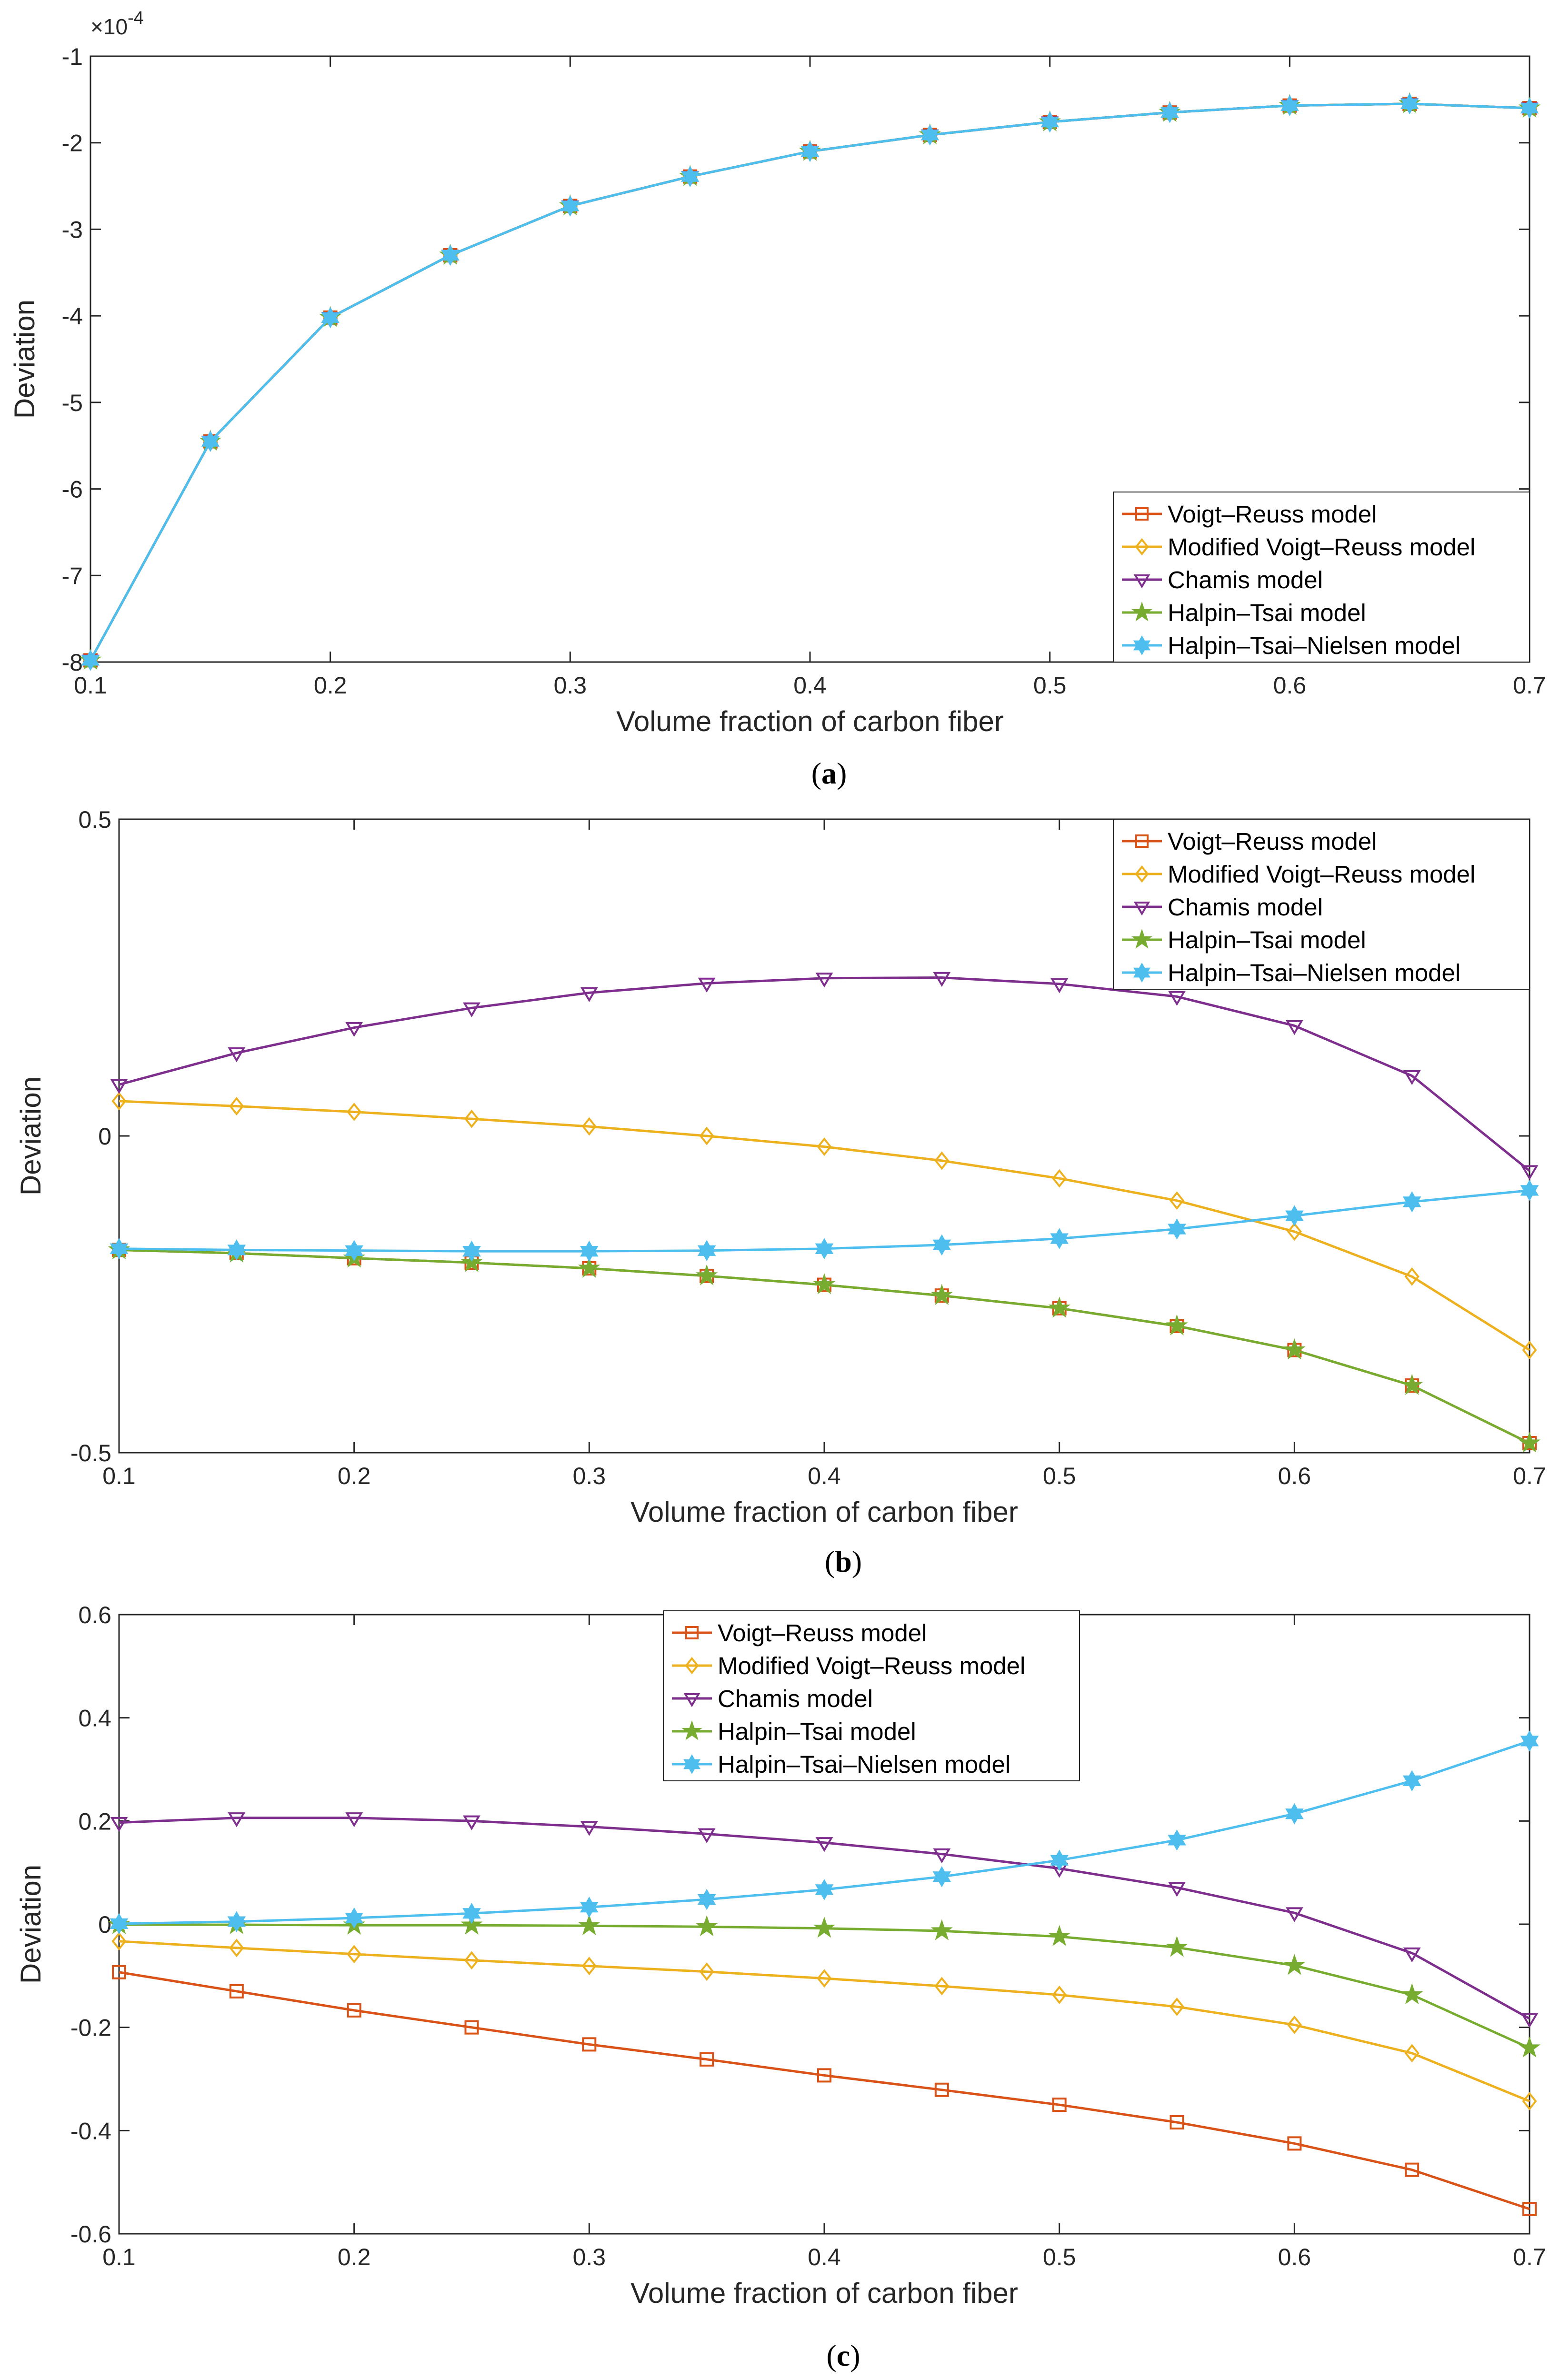 The image size is (1560, 2380). I want to click on x-axis-label: Volume fraction of carbon fiber, so click(824, 1512).